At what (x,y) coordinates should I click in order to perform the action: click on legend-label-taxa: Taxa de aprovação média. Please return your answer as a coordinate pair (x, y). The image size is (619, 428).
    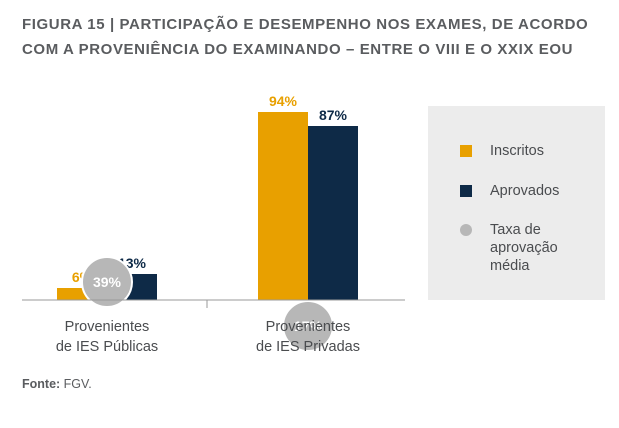
    Looking at the image, I should click on (524, 248).